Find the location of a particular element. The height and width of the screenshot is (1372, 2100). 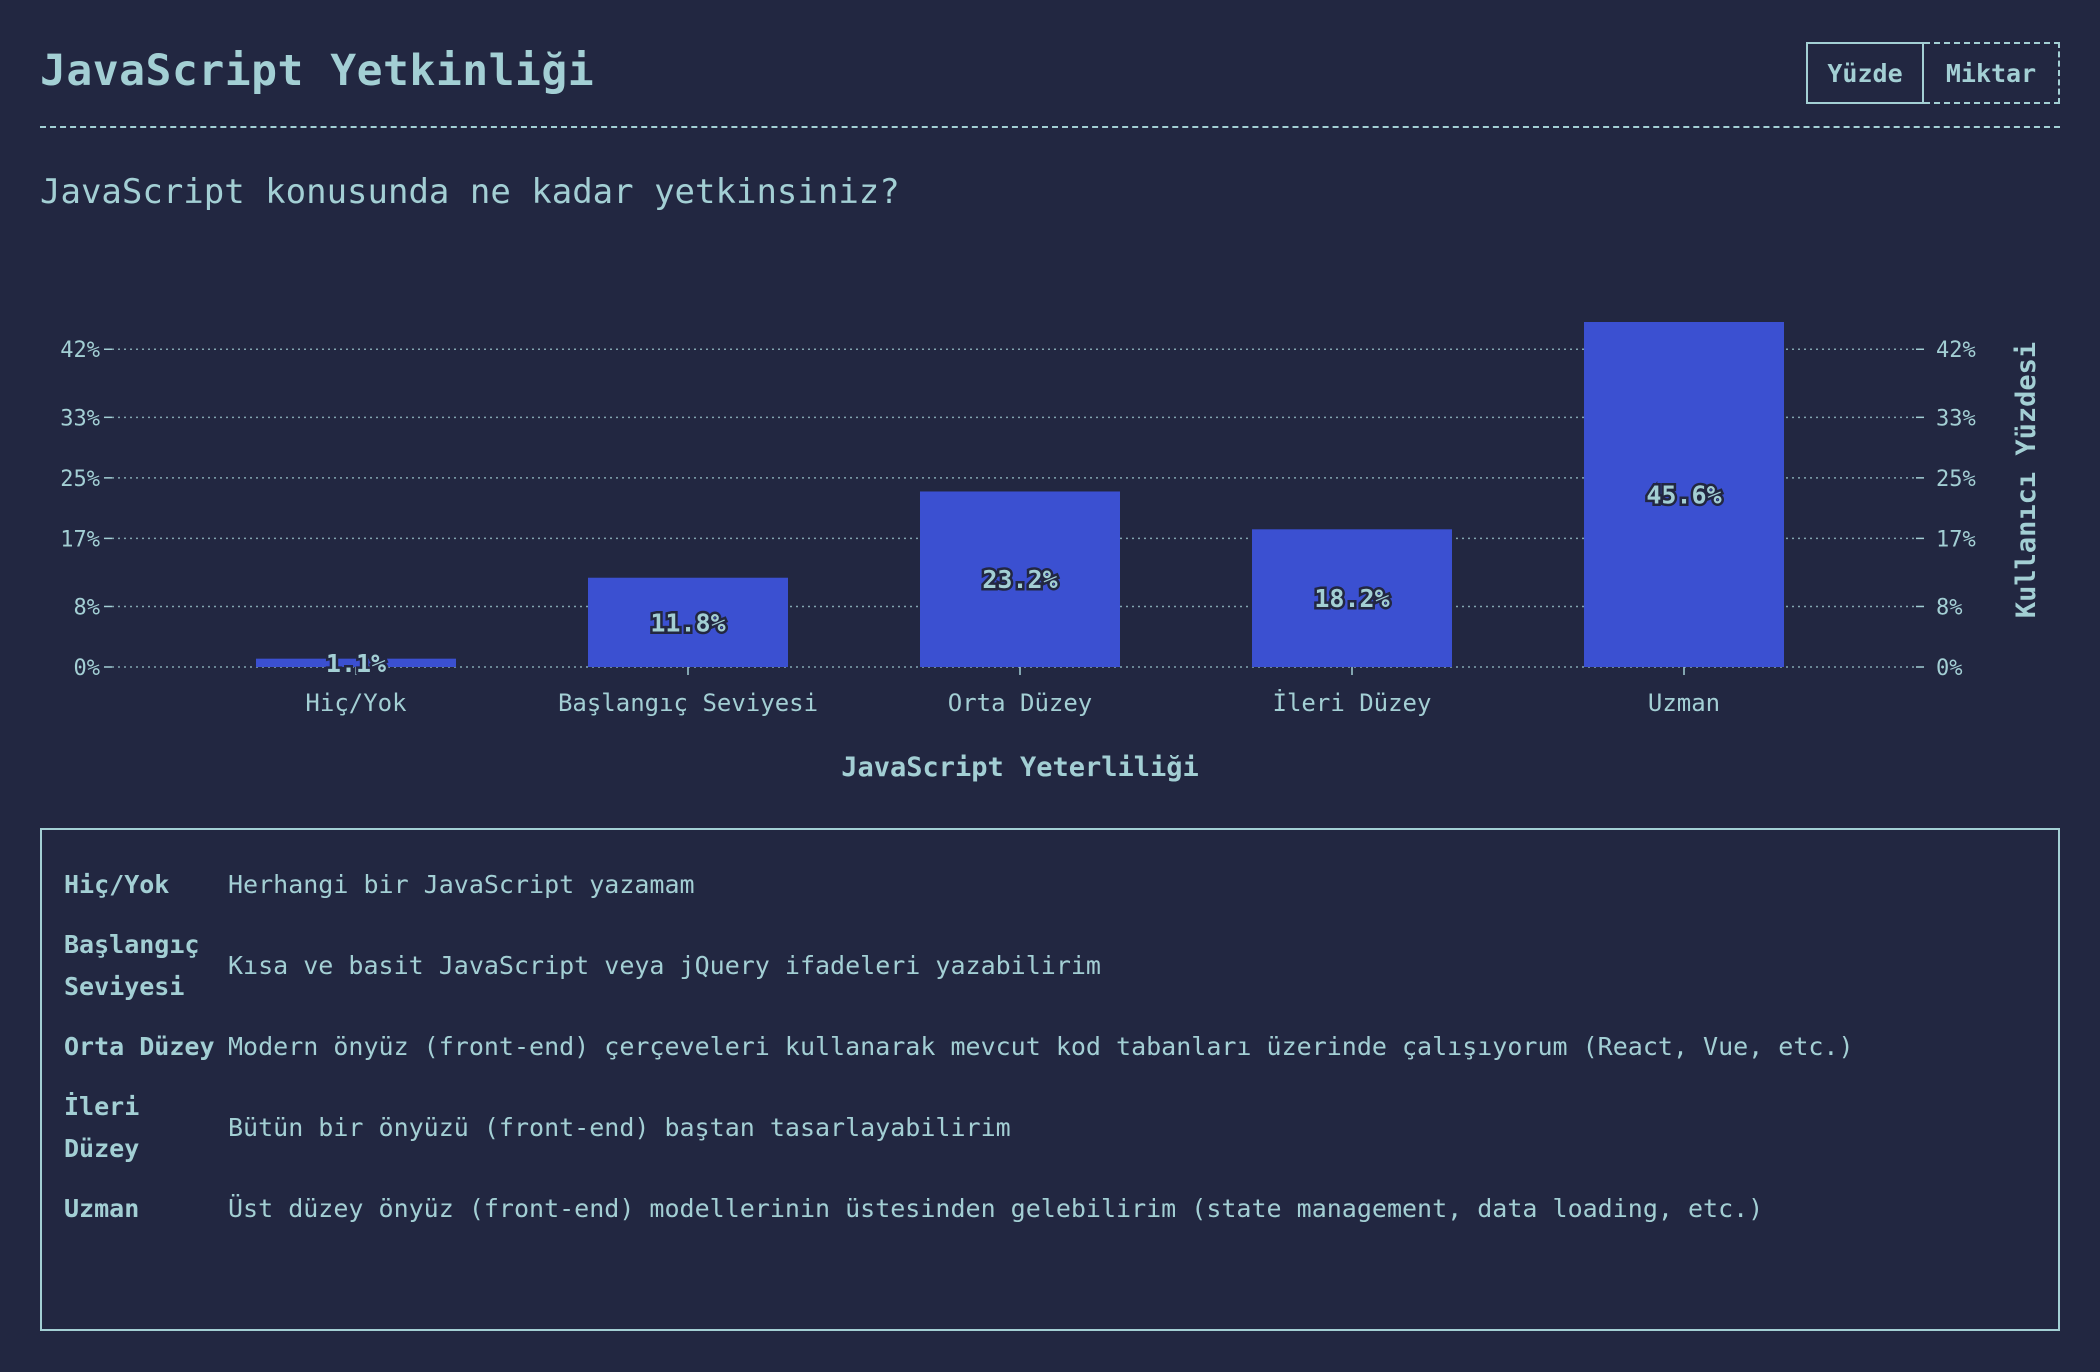

y-tick-label-left: 42% is located at coordinates (80, 350).